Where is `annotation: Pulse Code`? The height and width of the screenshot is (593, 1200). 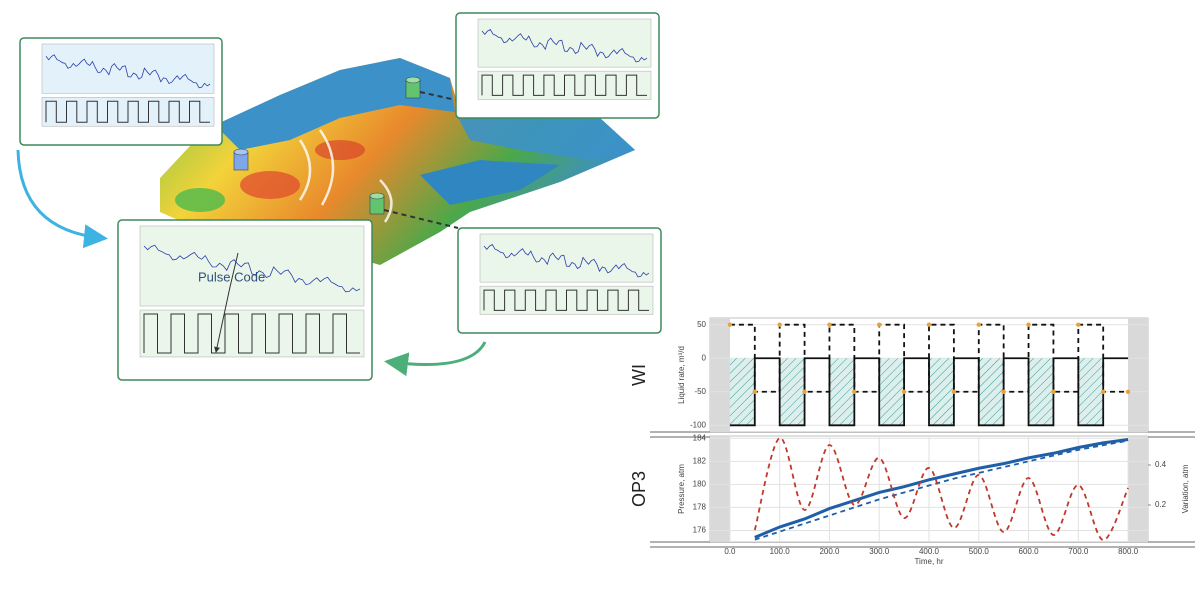
annotation: Pulse Code is located at coordinates (231, 276).